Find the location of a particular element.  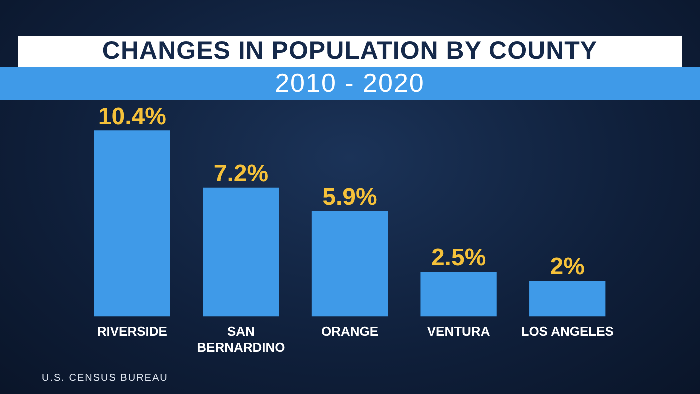

x-tick-label: LOS ANGELES is located at coordinates (567, 332).